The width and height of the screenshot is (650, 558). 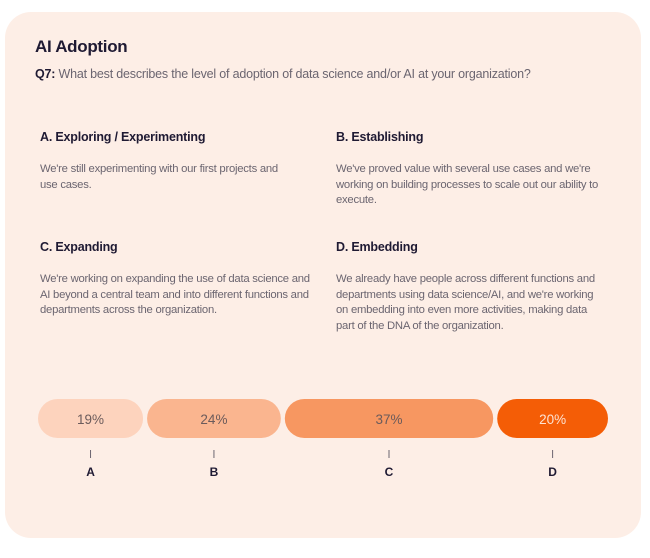 I want to click on category-label: D, so click(x=552, y=472).